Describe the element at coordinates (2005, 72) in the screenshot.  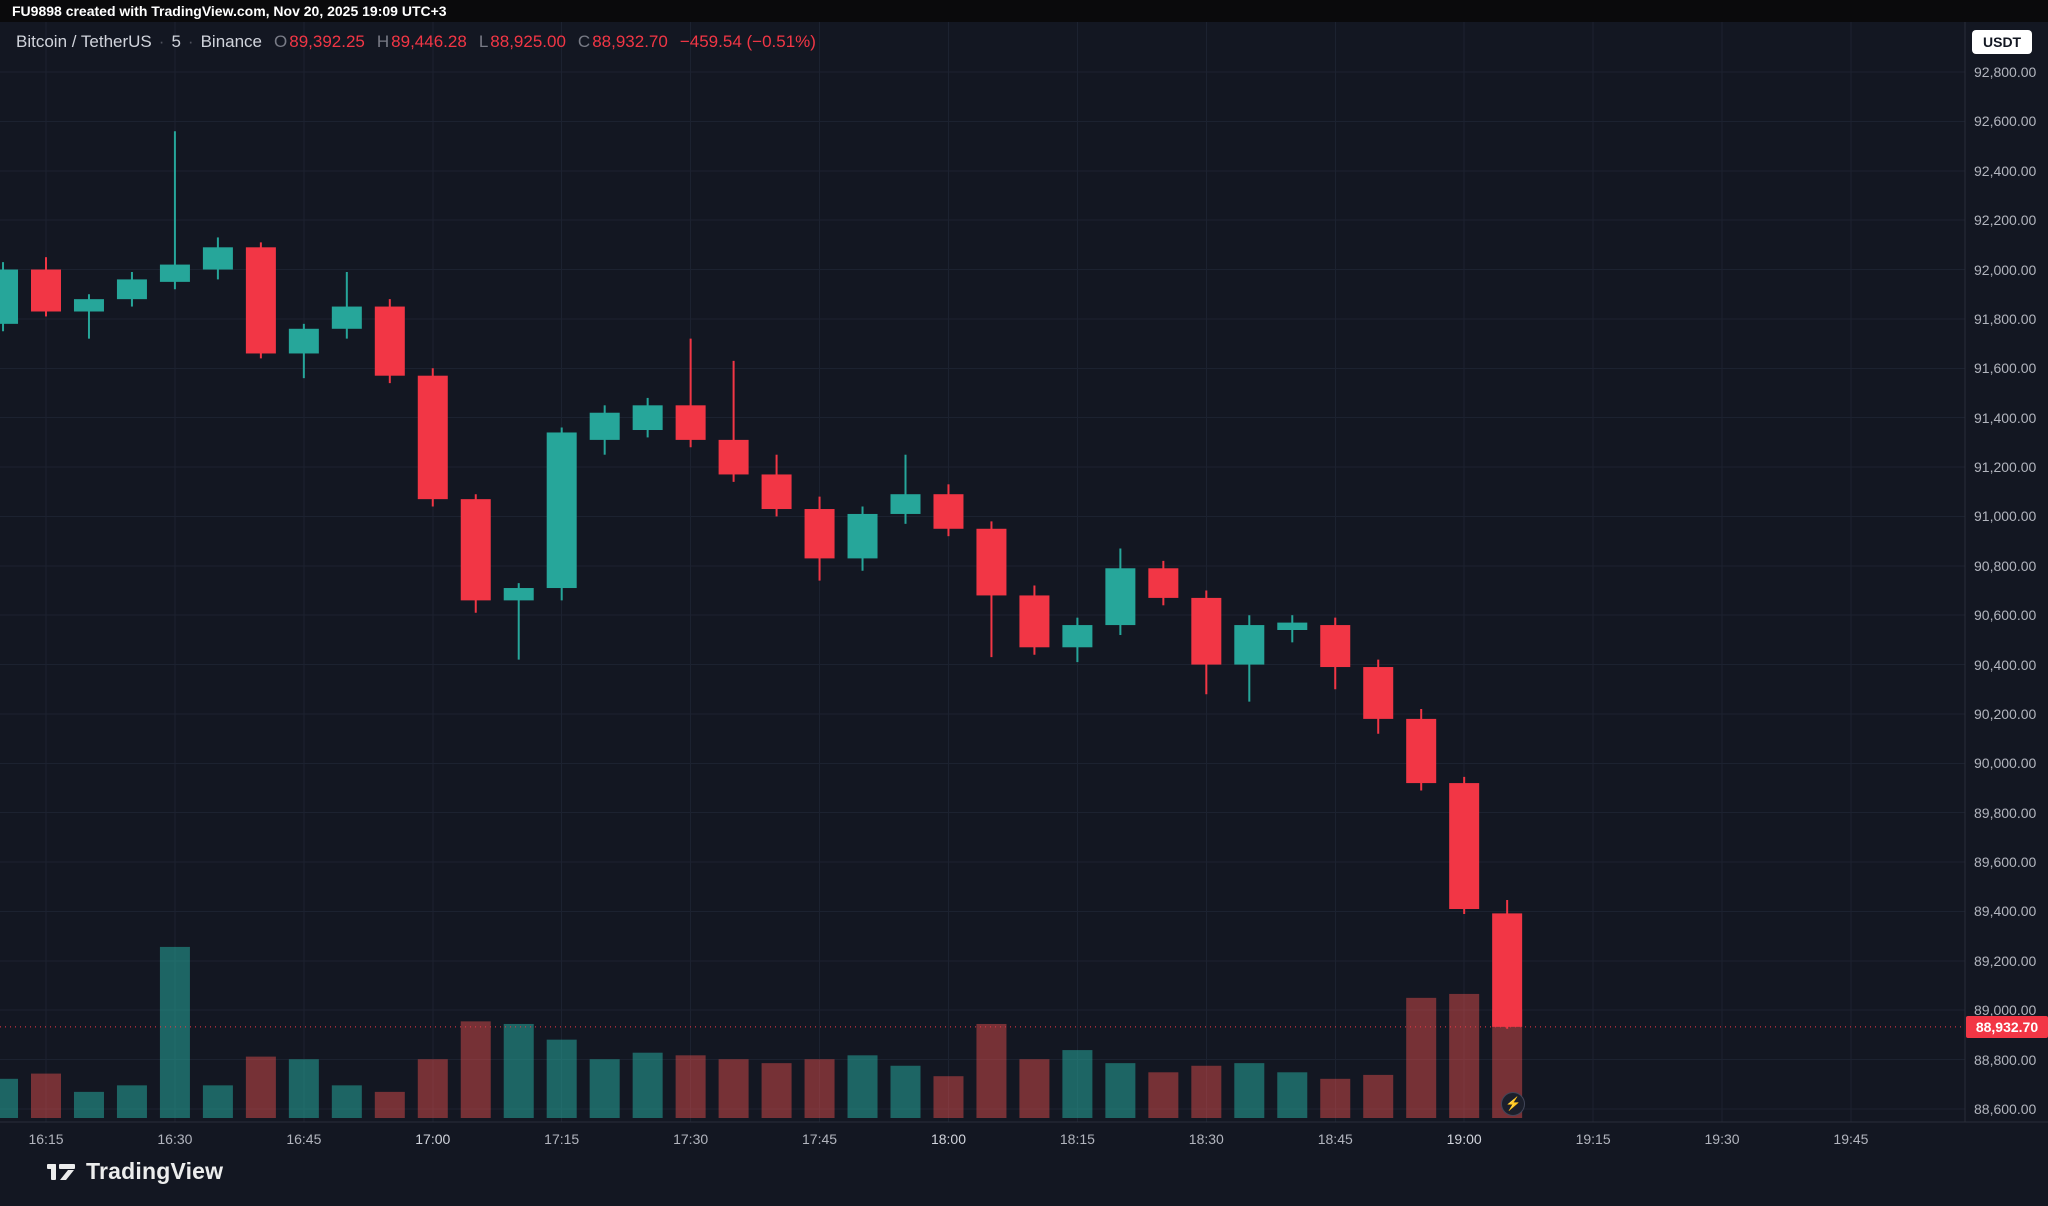
I see `price-tick-label: 92,800.00` at that location.